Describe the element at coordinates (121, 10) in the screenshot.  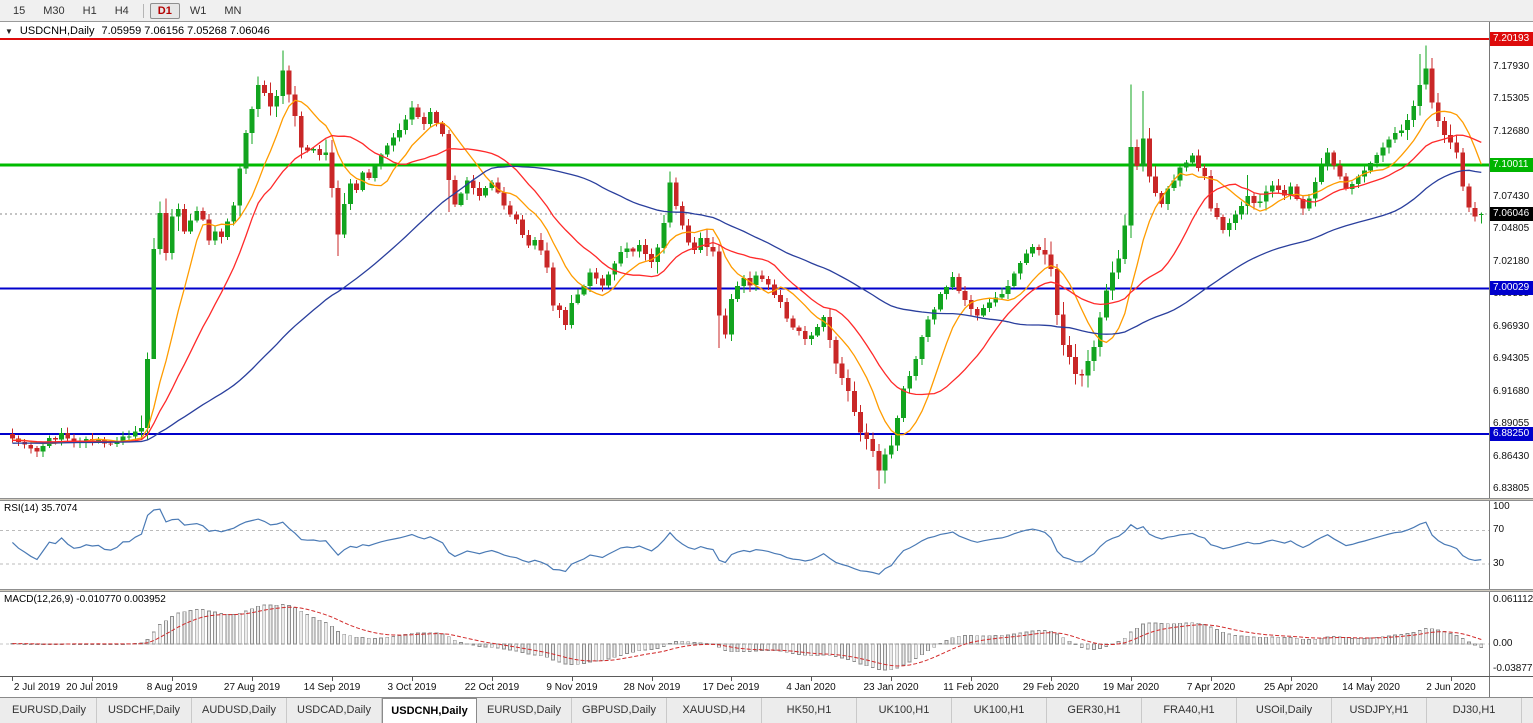
I see `period-button-H4: H4` at that location.